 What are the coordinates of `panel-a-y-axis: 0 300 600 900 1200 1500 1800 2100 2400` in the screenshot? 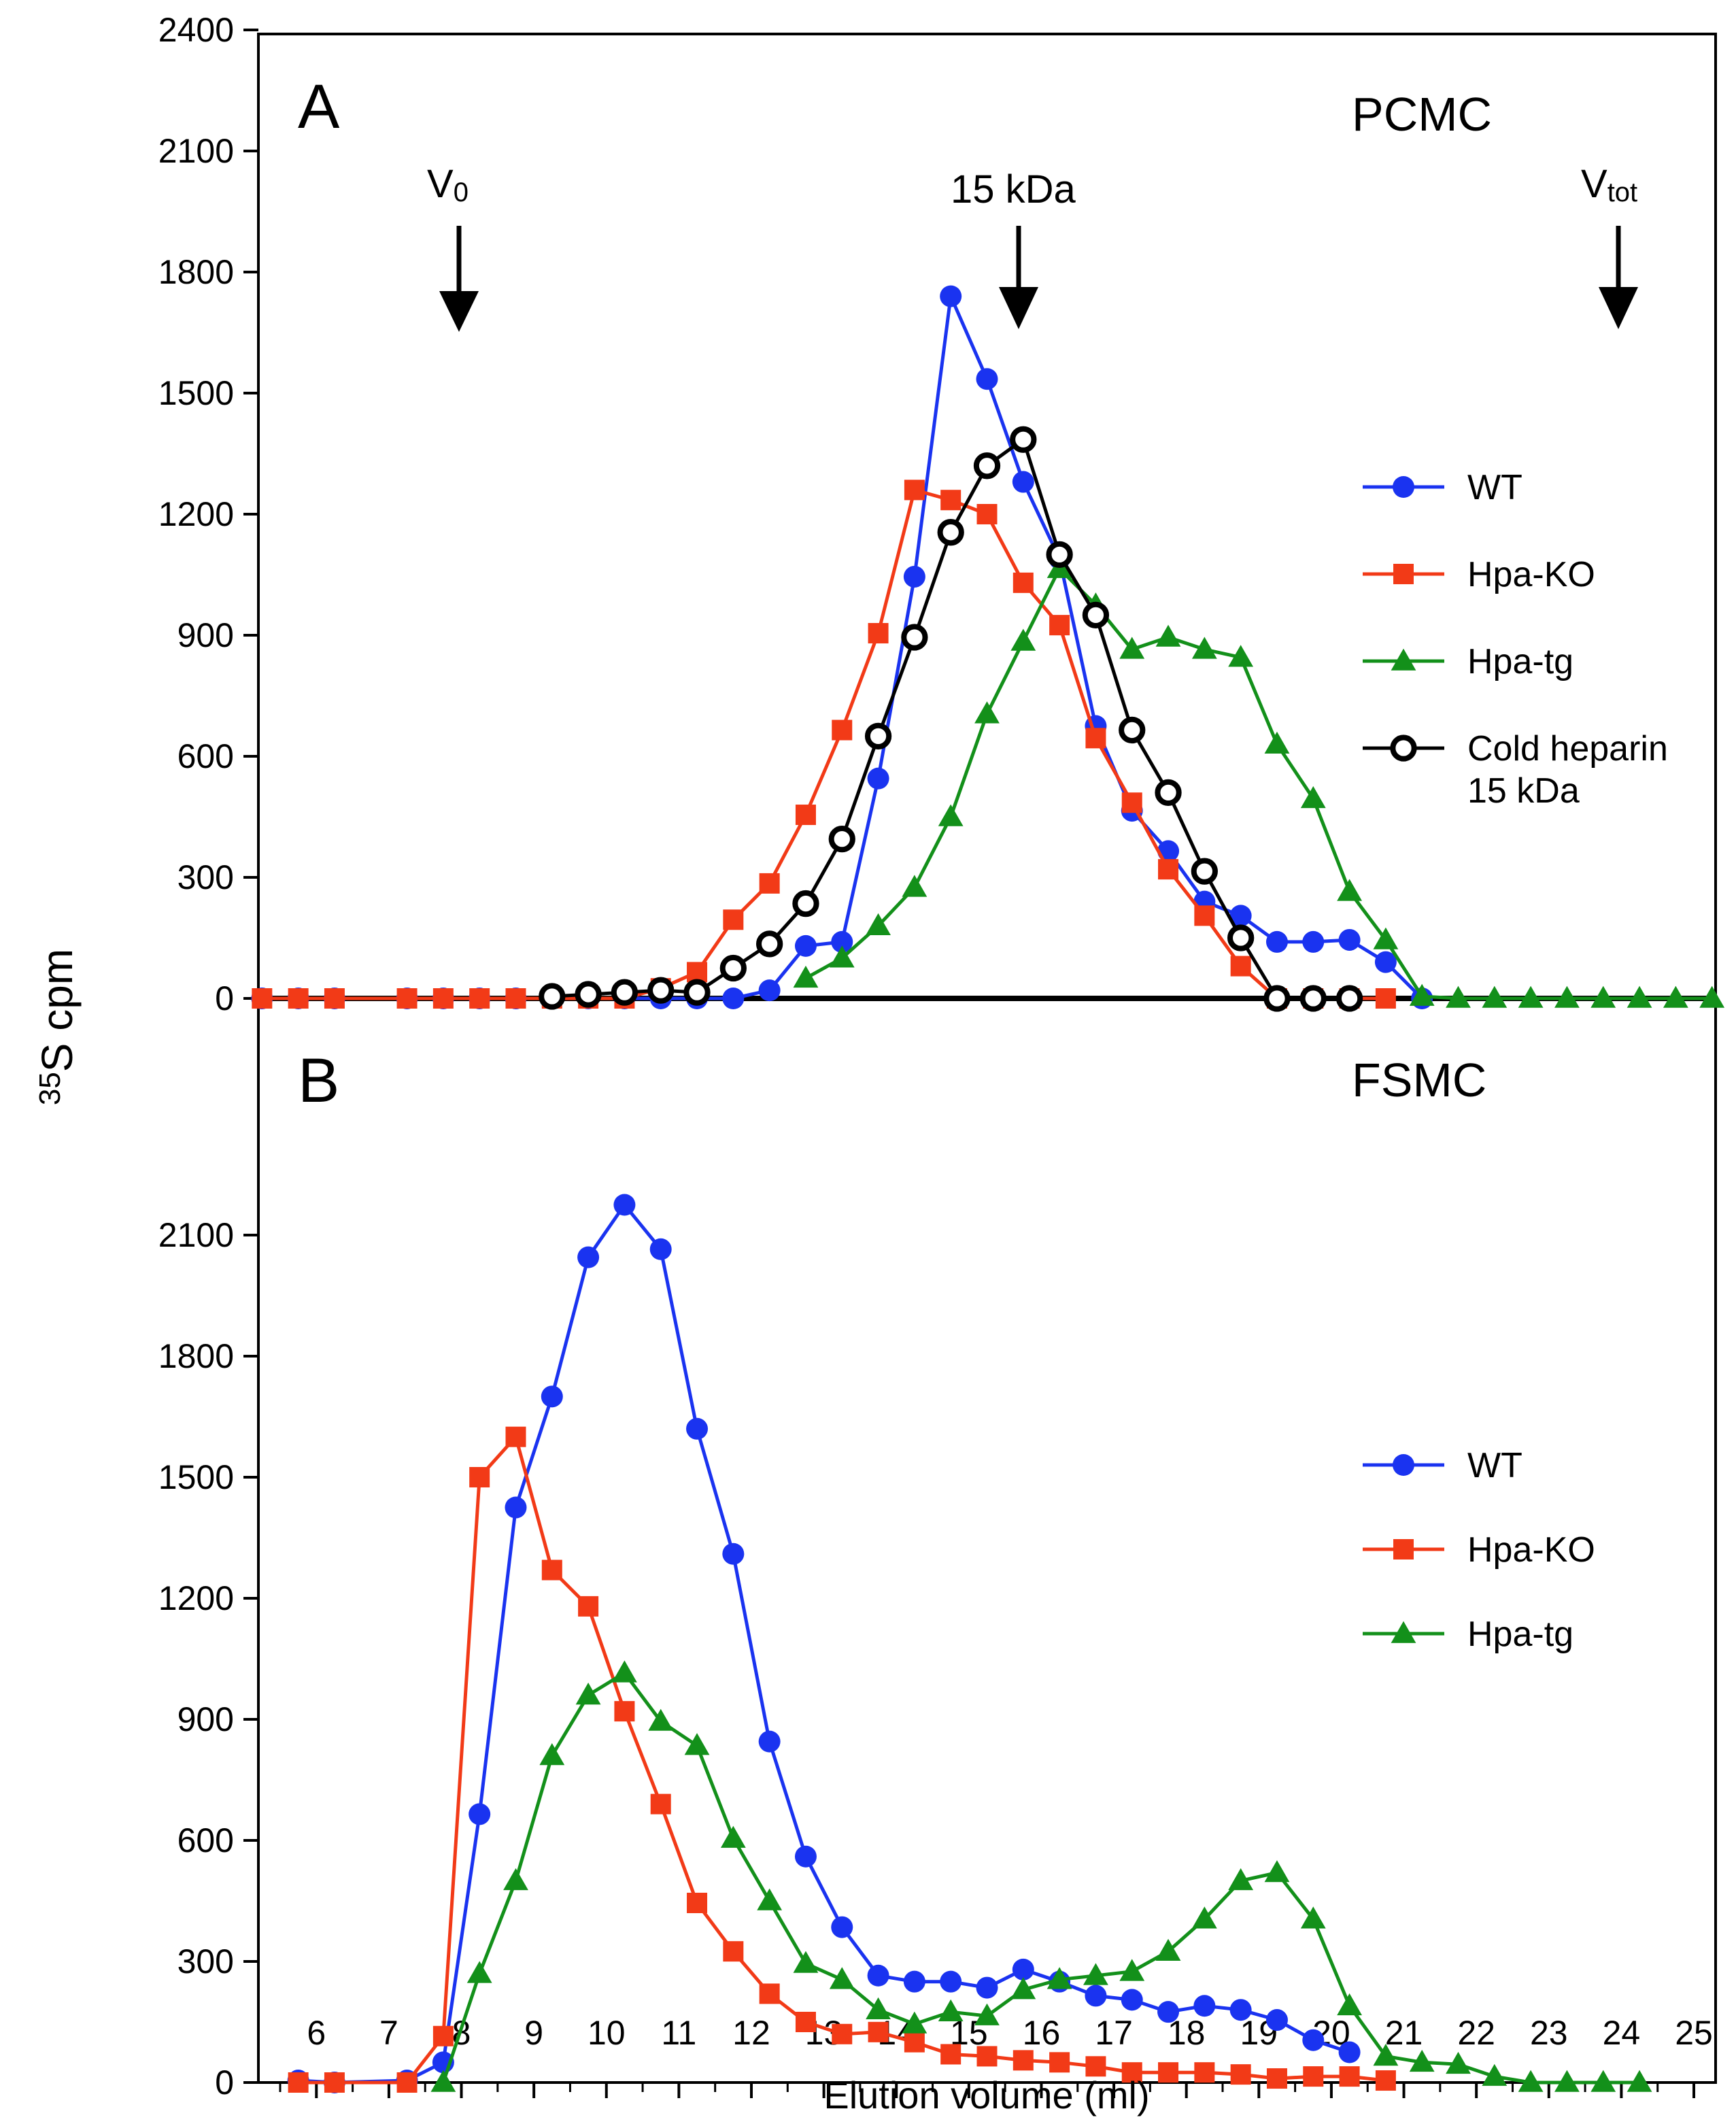 It's located at (208, 514).